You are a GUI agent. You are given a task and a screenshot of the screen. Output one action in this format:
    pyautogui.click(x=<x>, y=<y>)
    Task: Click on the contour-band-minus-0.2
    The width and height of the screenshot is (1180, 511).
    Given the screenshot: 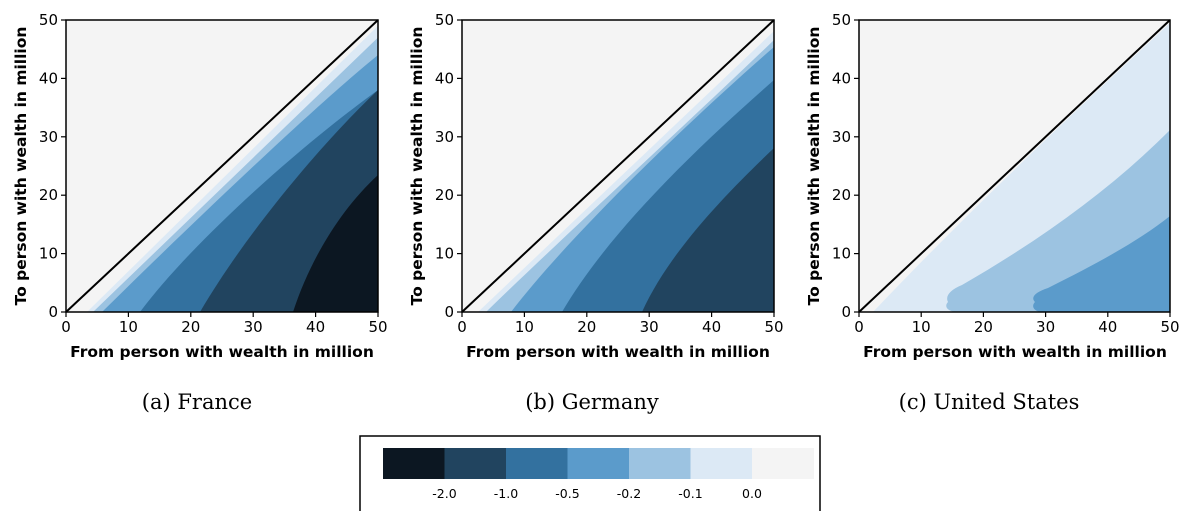 What is the action you would take?
    pyautogui.click(x=1101, y=264)
    